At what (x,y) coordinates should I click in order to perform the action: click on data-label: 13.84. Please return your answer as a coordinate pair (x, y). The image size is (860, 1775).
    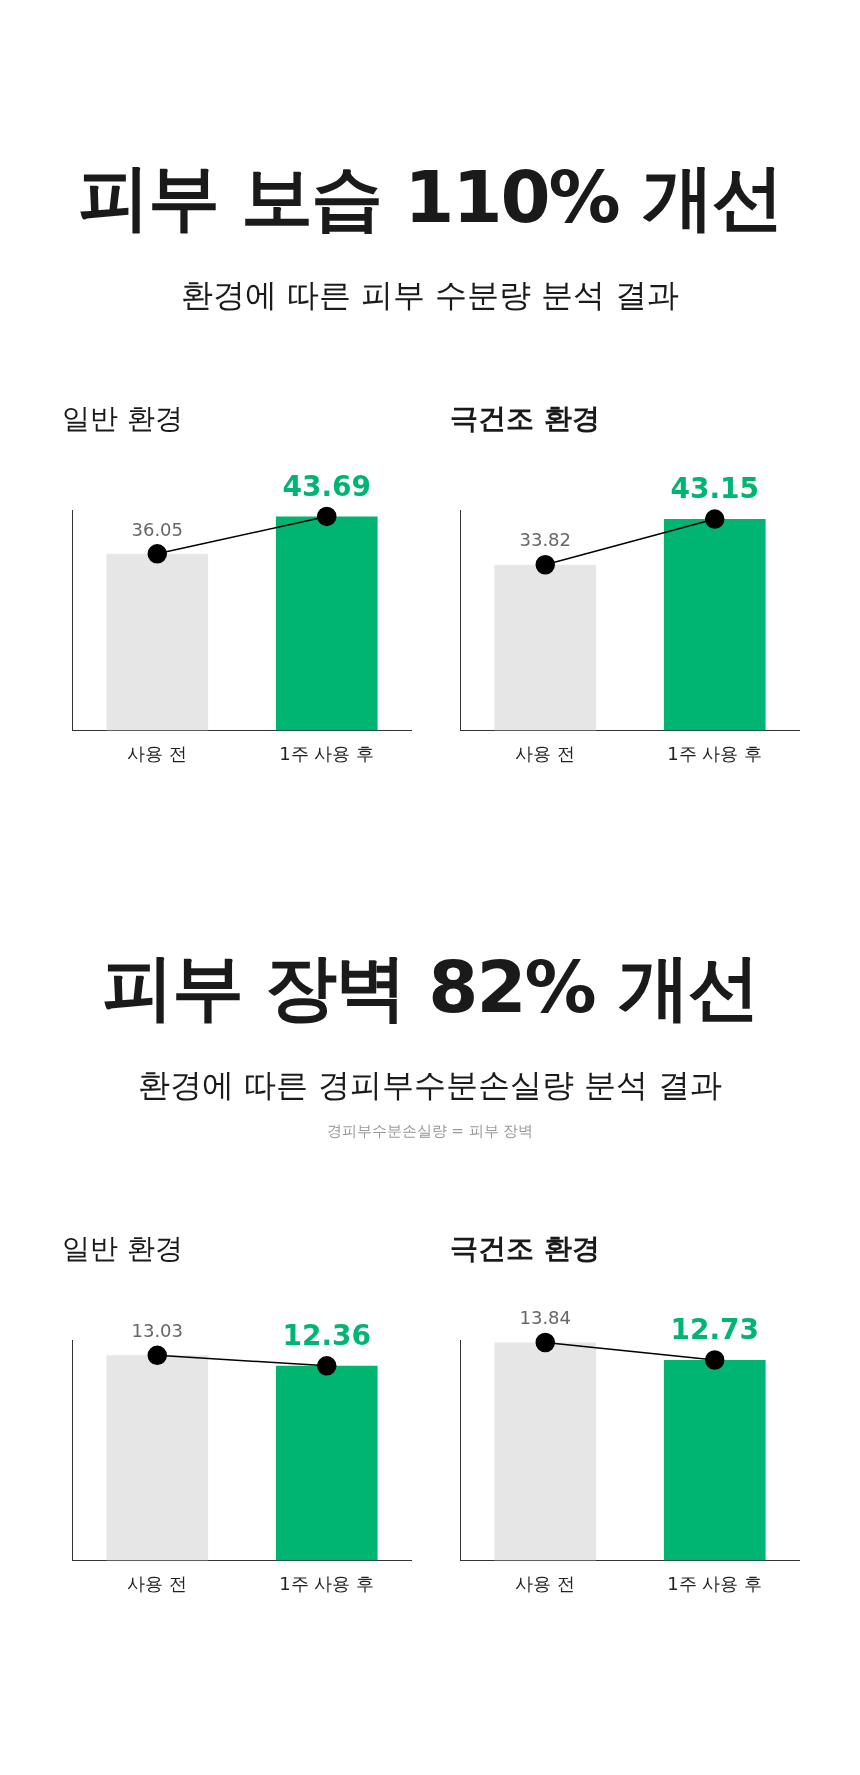
    Looking at the image, I should click on (545, 1318).